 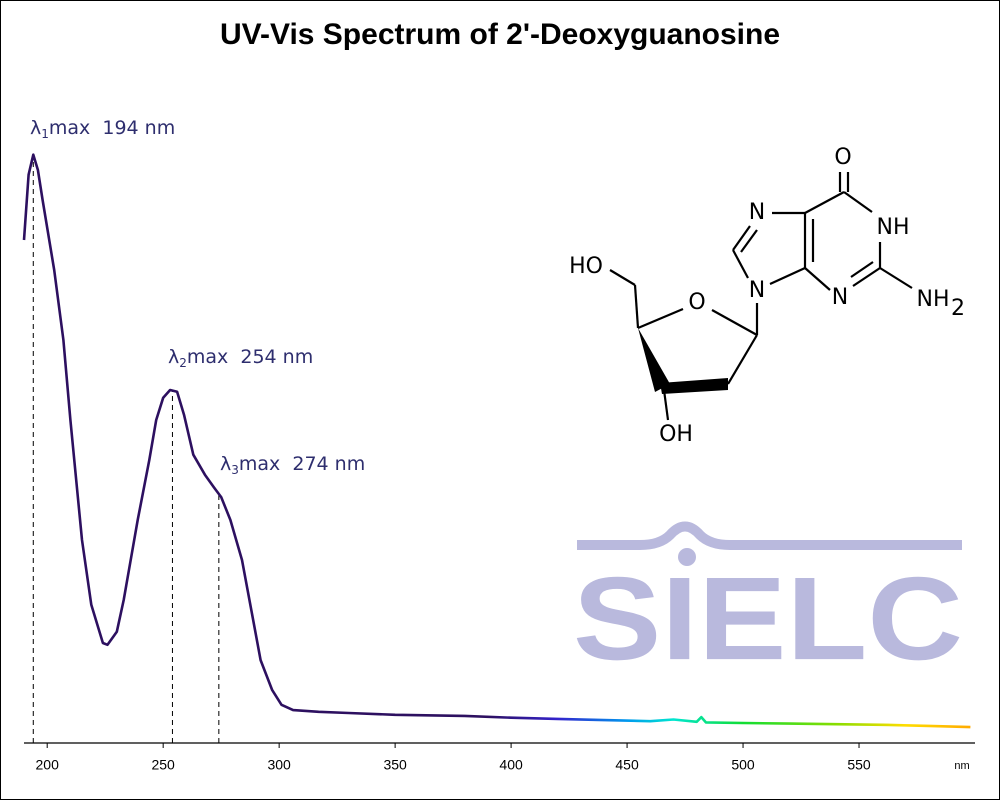 I want to click on annotation: λ1max 194 nm, so click(x=102, y=129).